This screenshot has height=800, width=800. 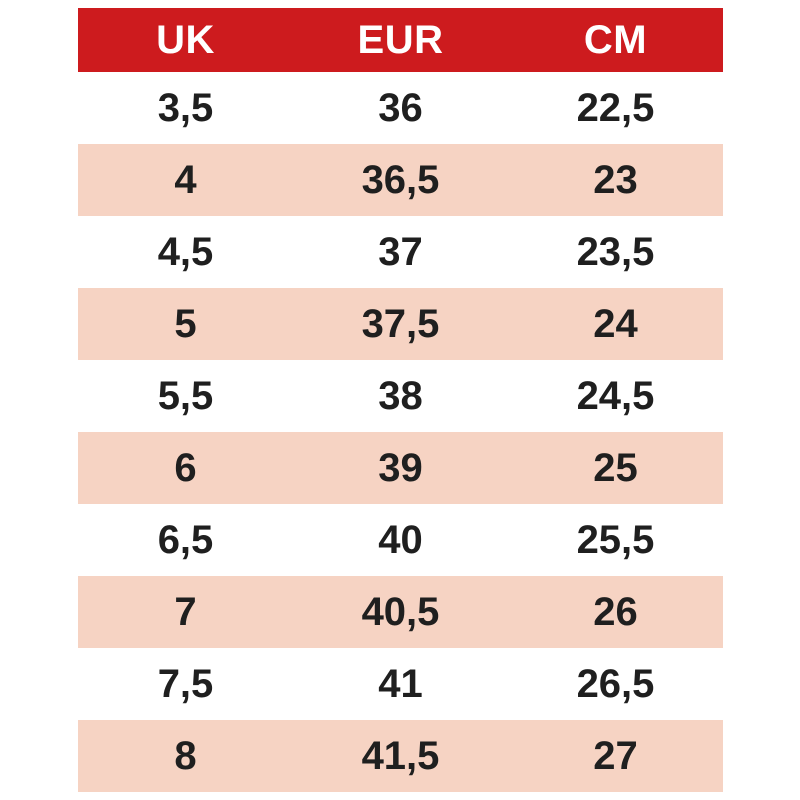 What do you see at coordinates (185, 108) in the screenshot?
I see `cell-uk: 3,5` at bounding box center [185, 108].